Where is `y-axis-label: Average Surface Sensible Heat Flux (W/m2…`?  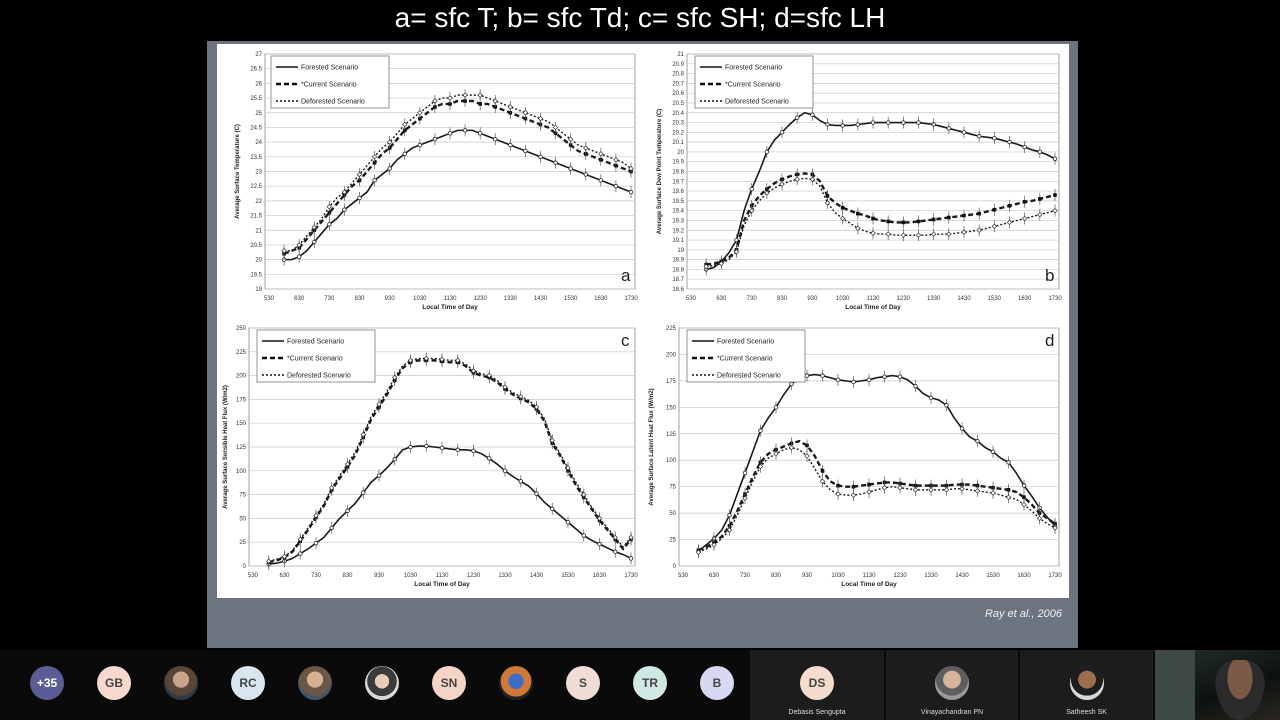 y-axis-label: Average Surface Sensible Heat Flux (W/m2… is located at coordinates (226, 447).